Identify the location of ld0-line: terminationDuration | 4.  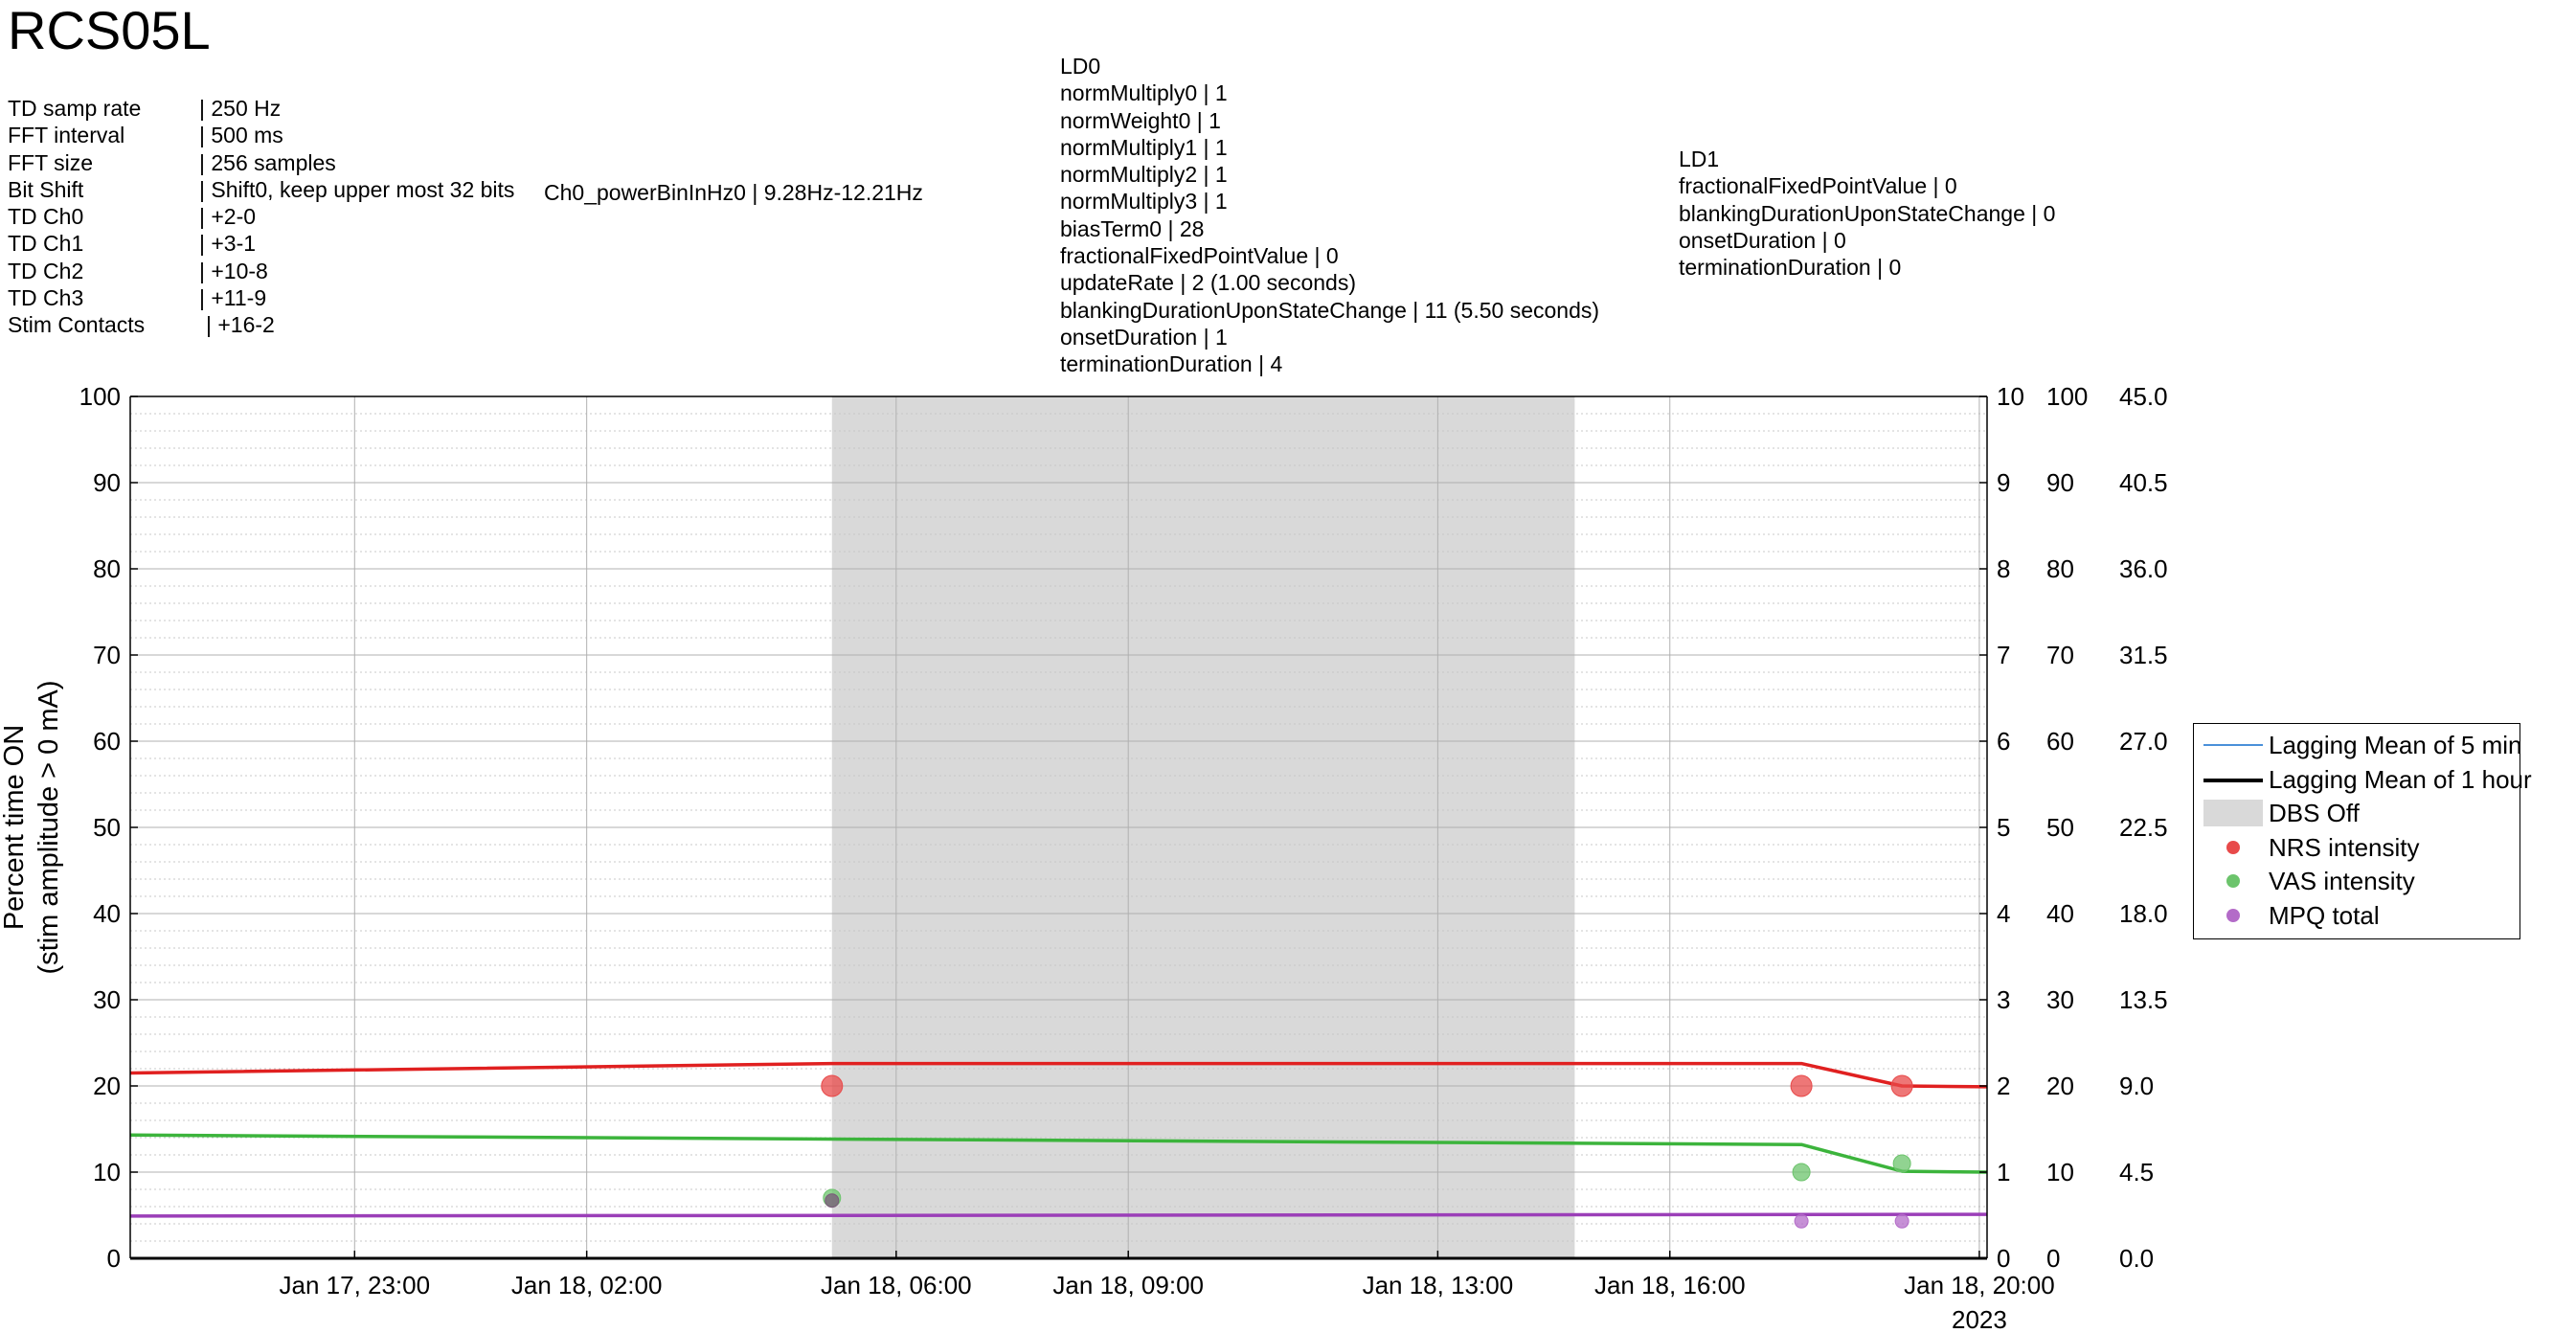
(1171, 364).